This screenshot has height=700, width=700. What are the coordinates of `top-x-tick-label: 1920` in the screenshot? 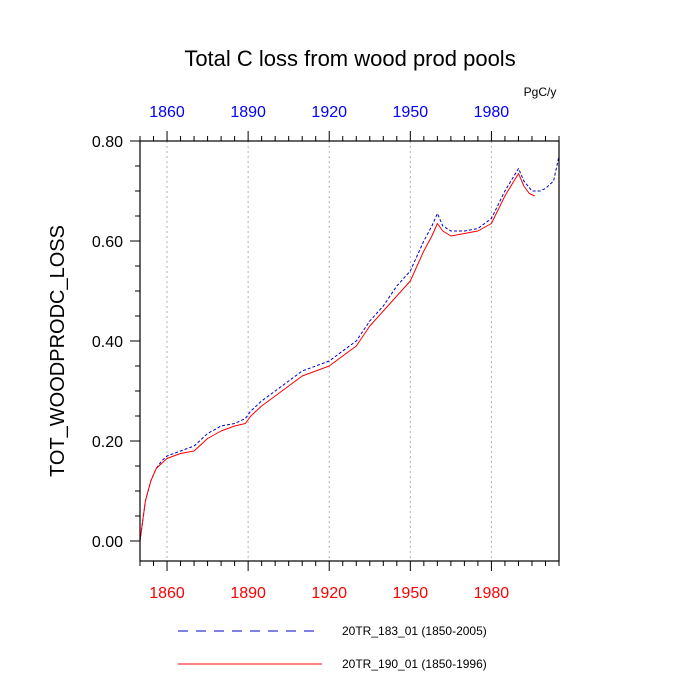 It's located at (329, 112).